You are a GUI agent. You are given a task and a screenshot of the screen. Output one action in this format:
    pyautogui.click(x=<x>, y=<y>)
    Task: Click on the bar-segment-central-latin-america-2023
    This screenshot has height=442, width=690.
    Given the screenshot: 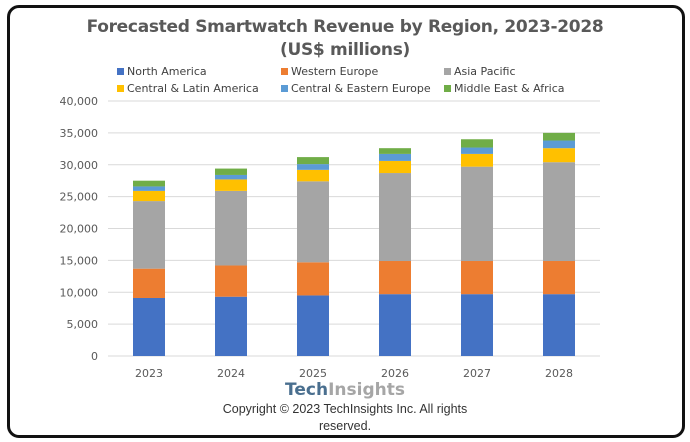 What is the action you would take?
    pyautogui.click(x=149, y=196)
    